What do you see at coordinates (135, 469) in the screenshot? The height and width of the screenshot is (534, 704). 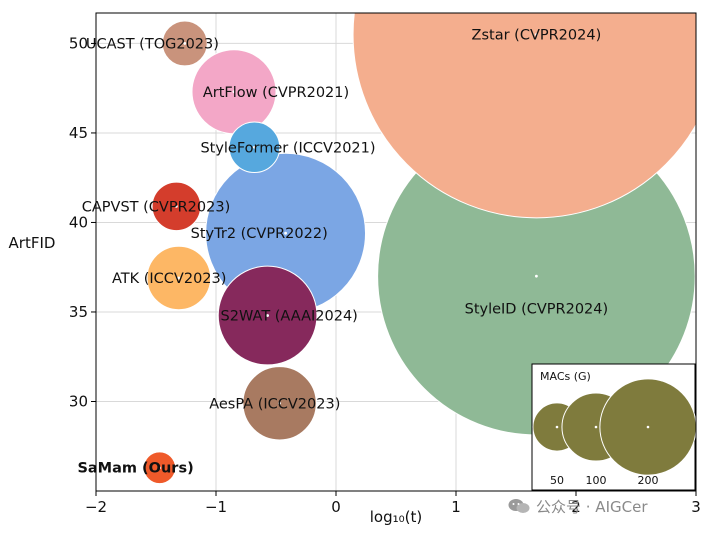 I see `bubble-label: SaMam (Ours)` at bounding box center [135, 469].